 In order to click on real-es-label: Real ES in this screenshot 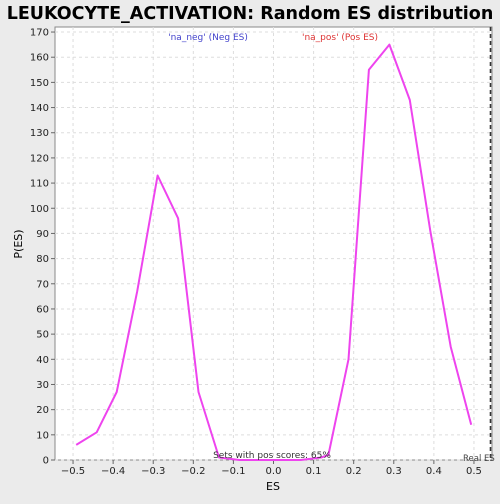, I will do `click(479, 459)`.